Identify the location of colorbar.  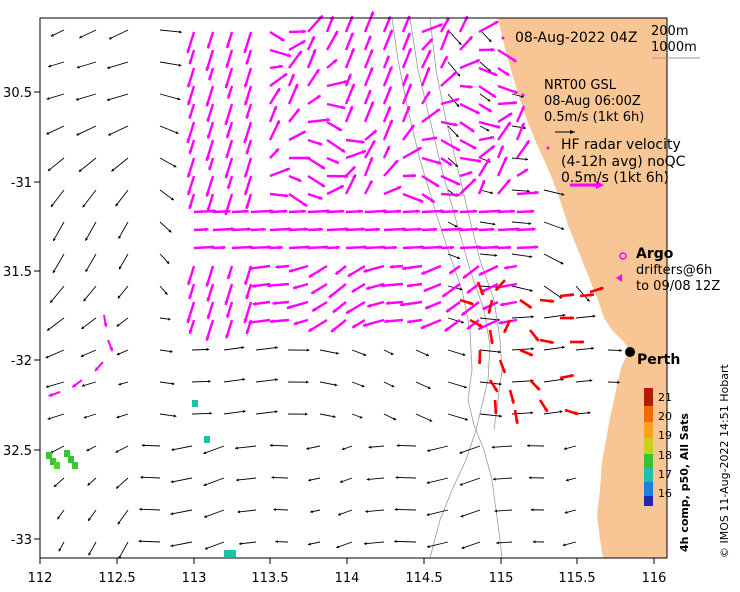
(648, 447).